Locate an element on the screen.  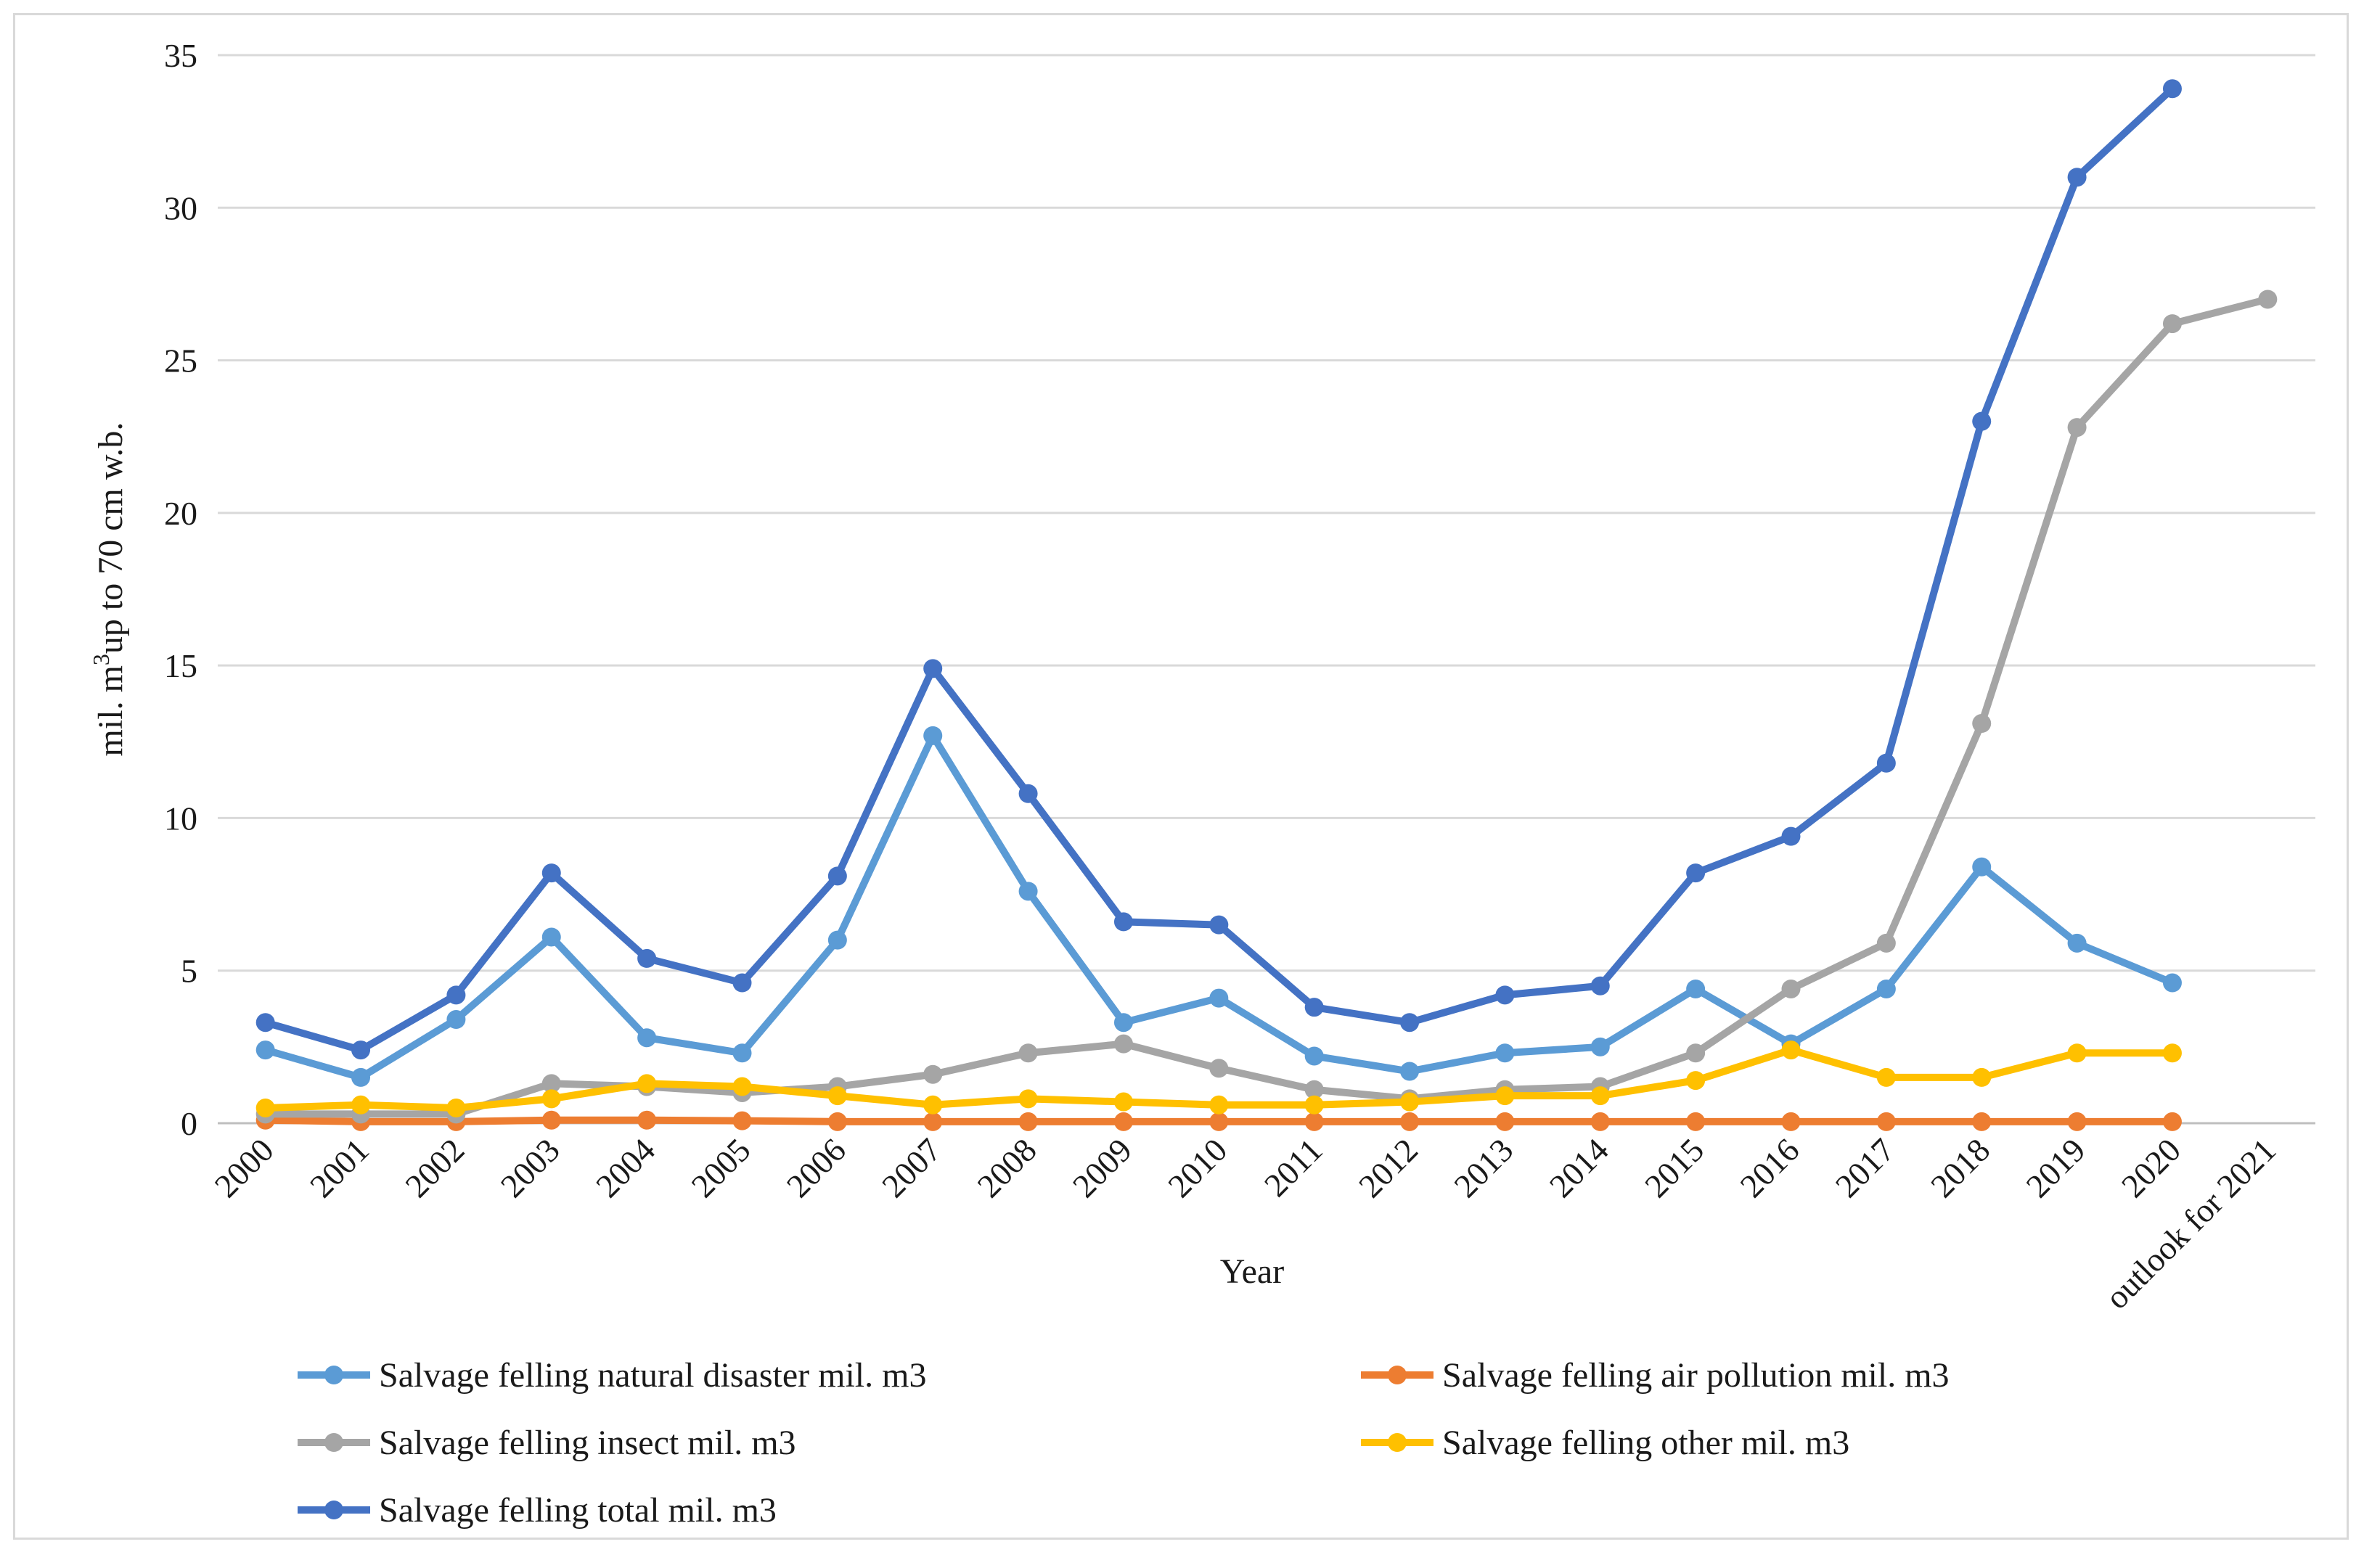
x-tick-label: 2016 is located at coordinates (1769, 1167).